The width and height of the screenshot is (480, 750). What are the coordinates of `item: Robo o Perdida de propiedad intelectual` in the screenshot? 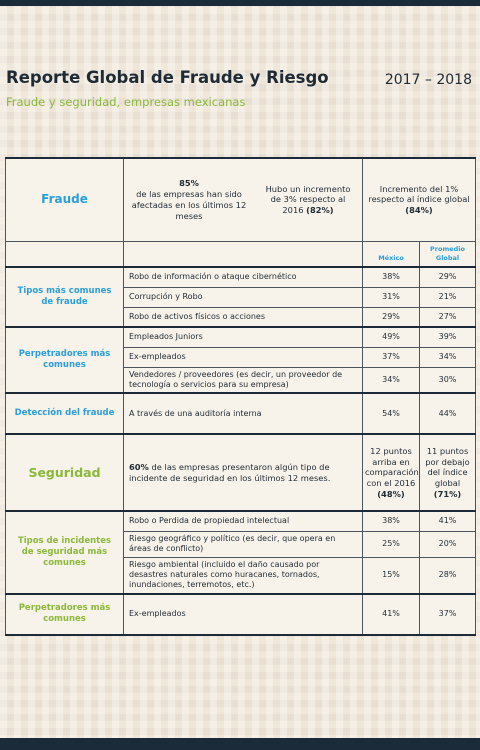 It's located at (243, 521).